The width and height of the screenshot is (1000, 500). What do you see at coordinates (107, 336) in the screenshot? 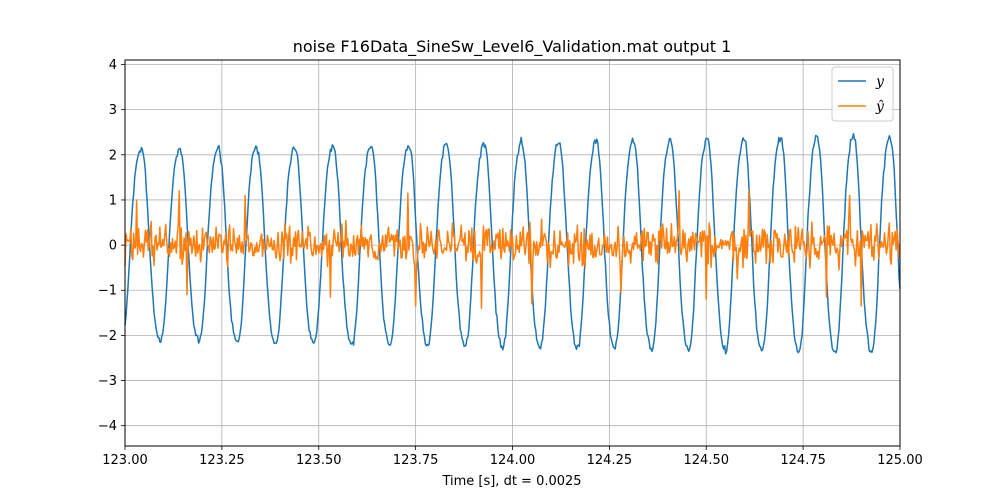
I see `y-tick-label: −2` at bounding box center [107, 336].